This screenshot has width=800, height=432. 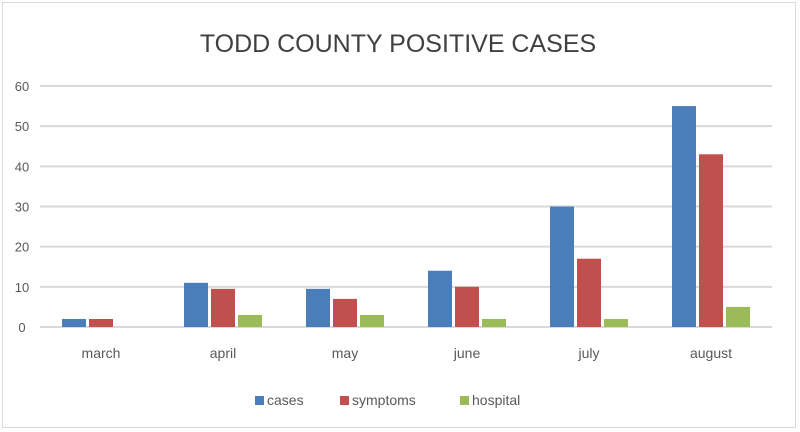 What do you see at coordinates (22, 166) in the screenshot?
I see `y-tick-label: 40` at bounding box center [22, 166].